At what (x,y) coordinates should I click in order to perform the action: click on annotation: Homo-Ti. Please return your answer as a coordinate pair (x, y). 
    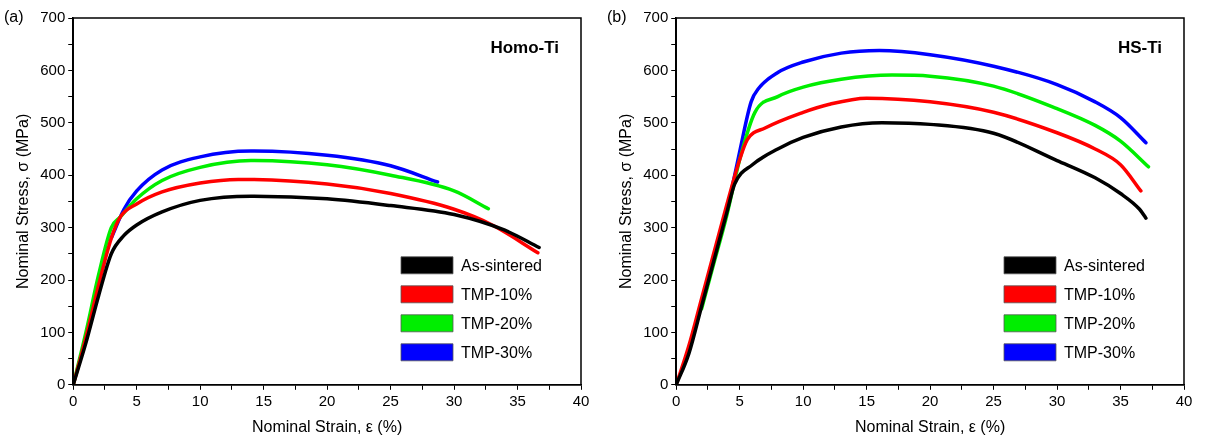
    Looking at the image, I should click on (524, 48).